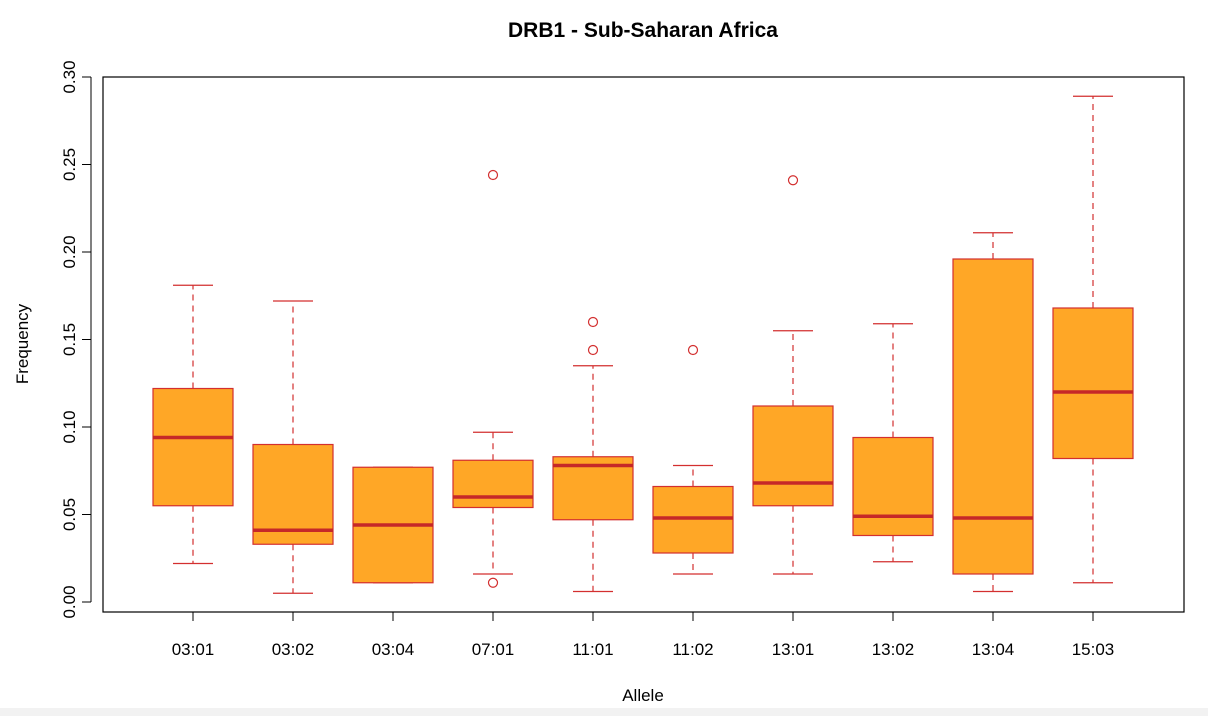  What do you see at coordinates (69, 514) in the screenshot?
I see `y-tick-label: 0.05` at bounding box center [69, 514].